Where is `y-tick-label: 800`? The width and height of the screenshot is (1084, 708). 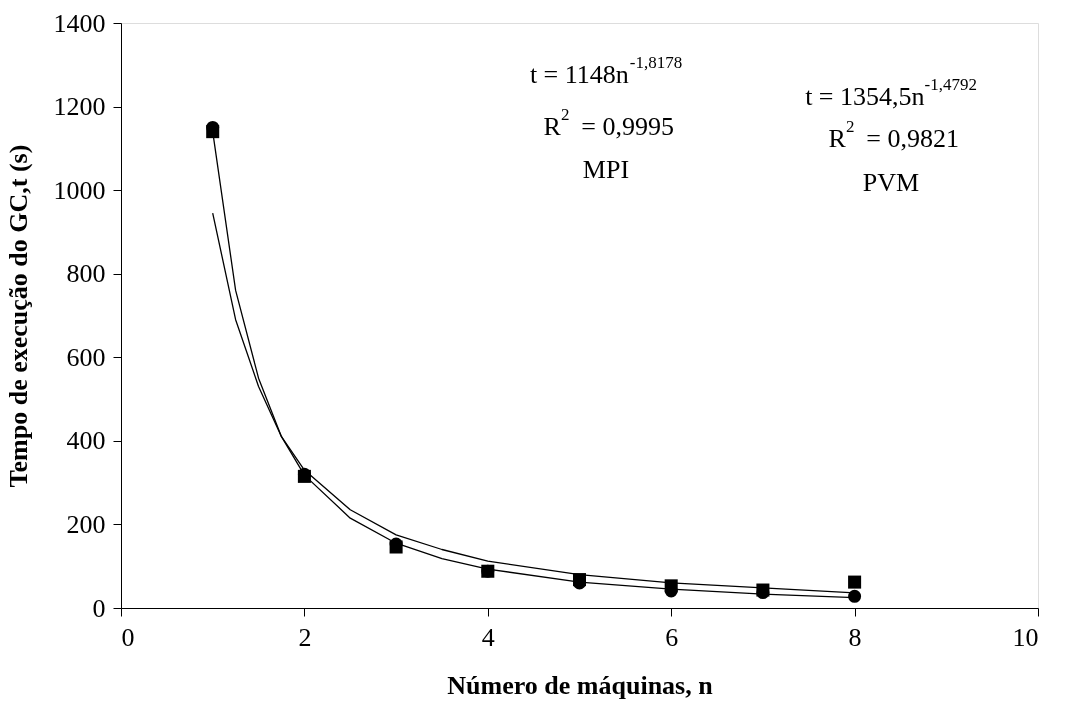
y-tick-label: 800 is located at coordinates (86, 274).